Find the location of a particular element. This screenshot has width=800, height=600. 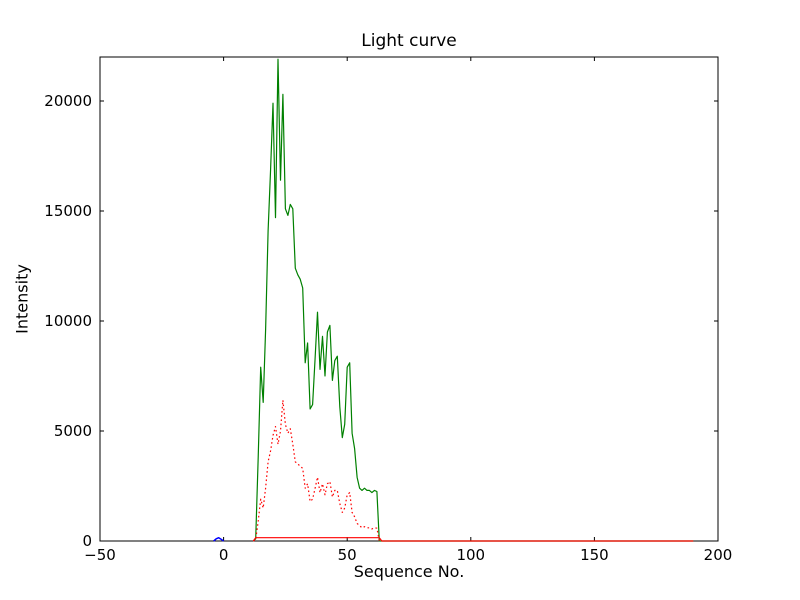

y-tick-label: 20000 is located at coordinates (68, 101).